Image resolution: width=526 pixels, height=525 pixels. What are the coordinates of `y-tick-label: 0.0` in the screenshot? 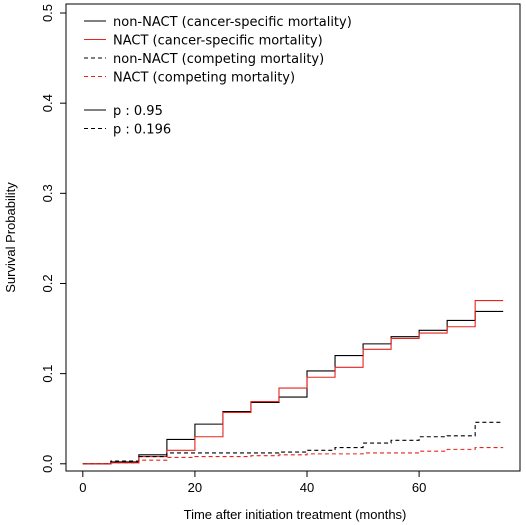 It's located at (47, 464).